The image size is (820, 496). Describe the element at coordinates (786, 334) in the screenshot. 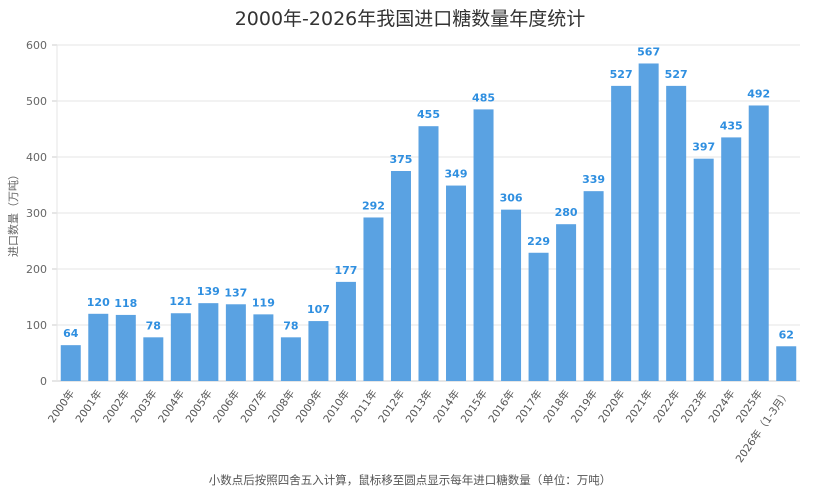

I see `data-label: 62` at that location.